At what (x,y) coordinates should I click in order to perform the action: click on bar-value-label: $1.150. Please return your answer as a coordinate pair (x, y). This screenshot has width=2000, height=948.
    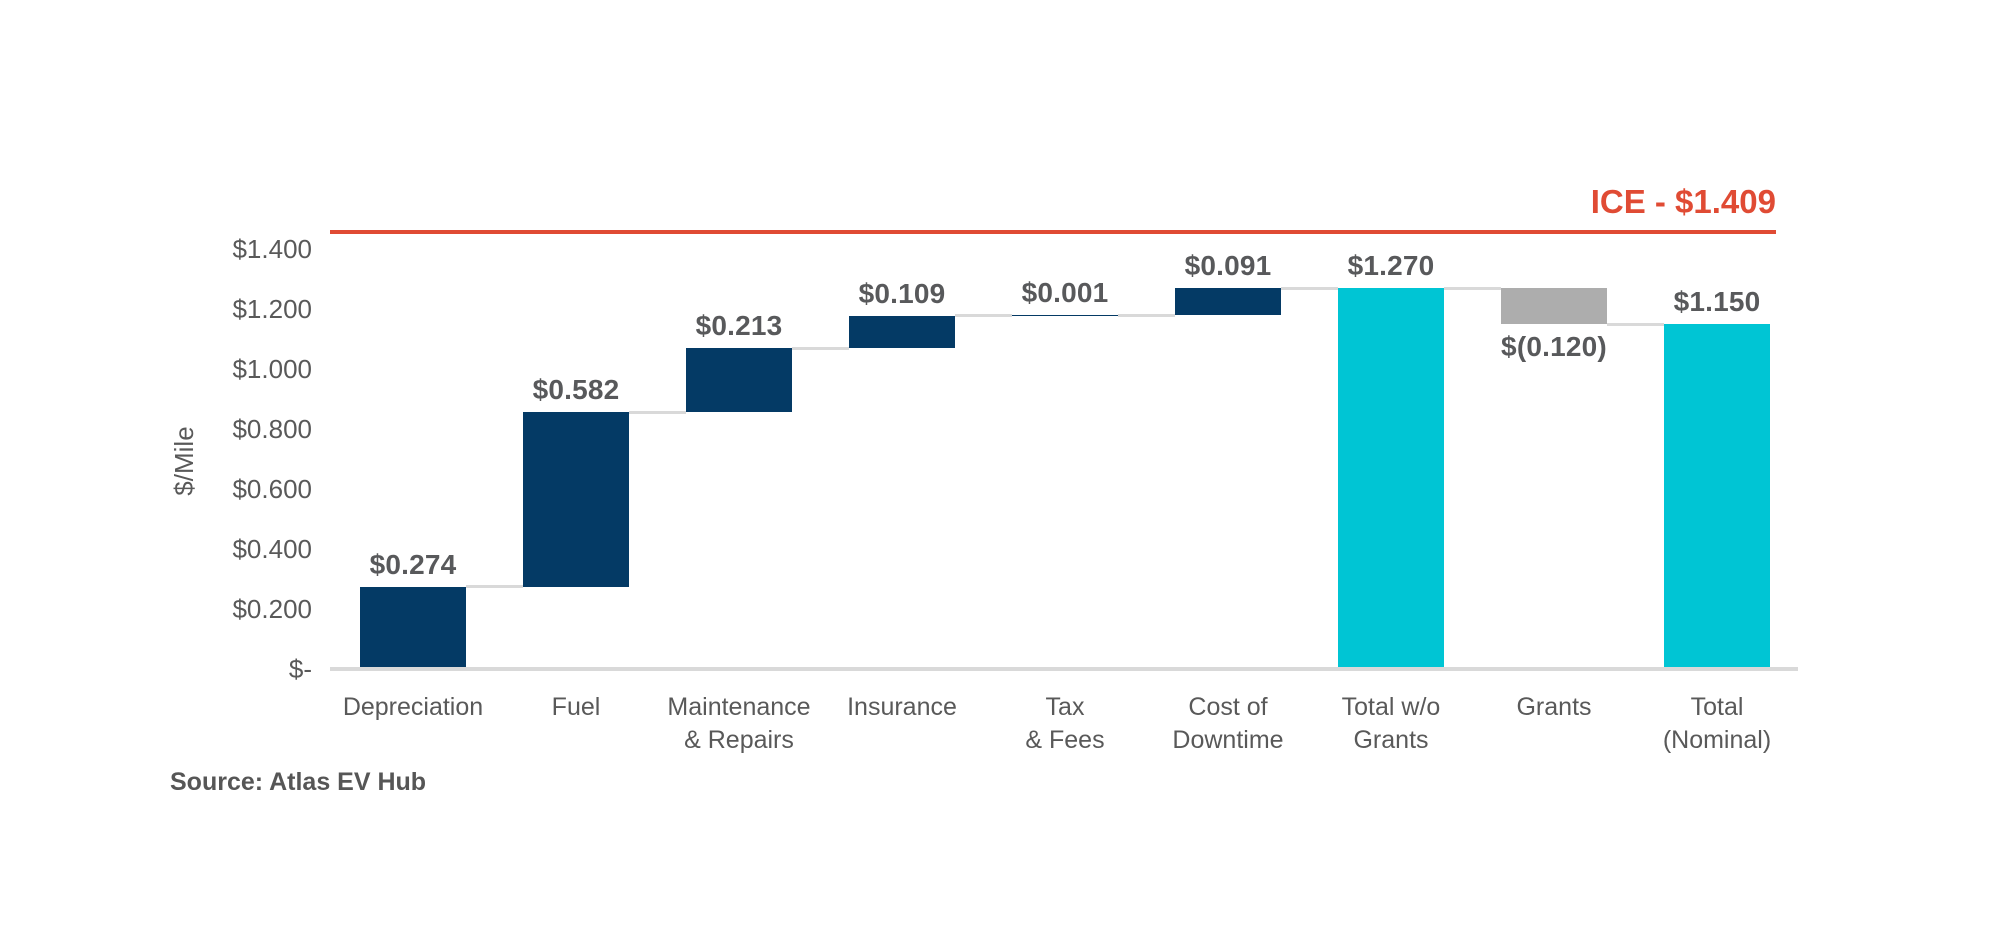
    Looking at the image, I should click on (1717, 301).